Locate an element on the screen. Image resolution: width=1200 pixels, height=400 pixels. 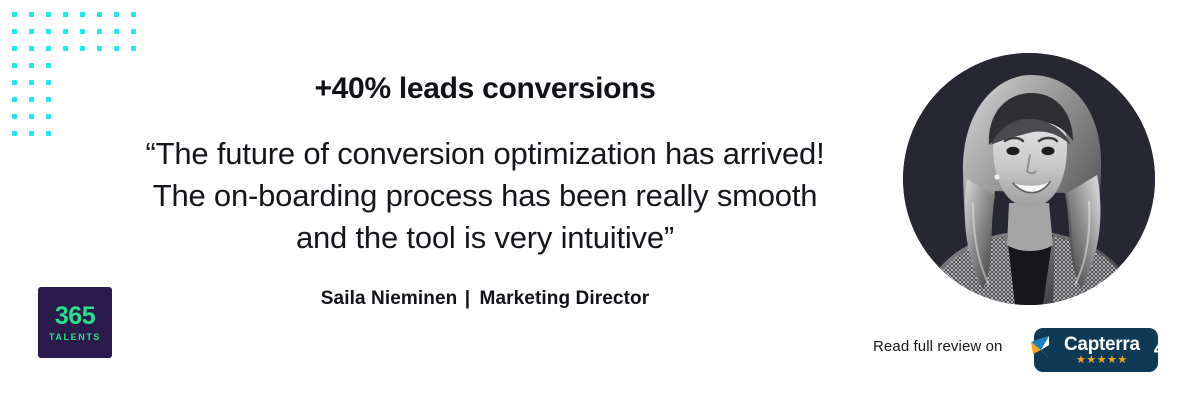
logo-wordmark: TALENTS is located at coordinates (75, 336).